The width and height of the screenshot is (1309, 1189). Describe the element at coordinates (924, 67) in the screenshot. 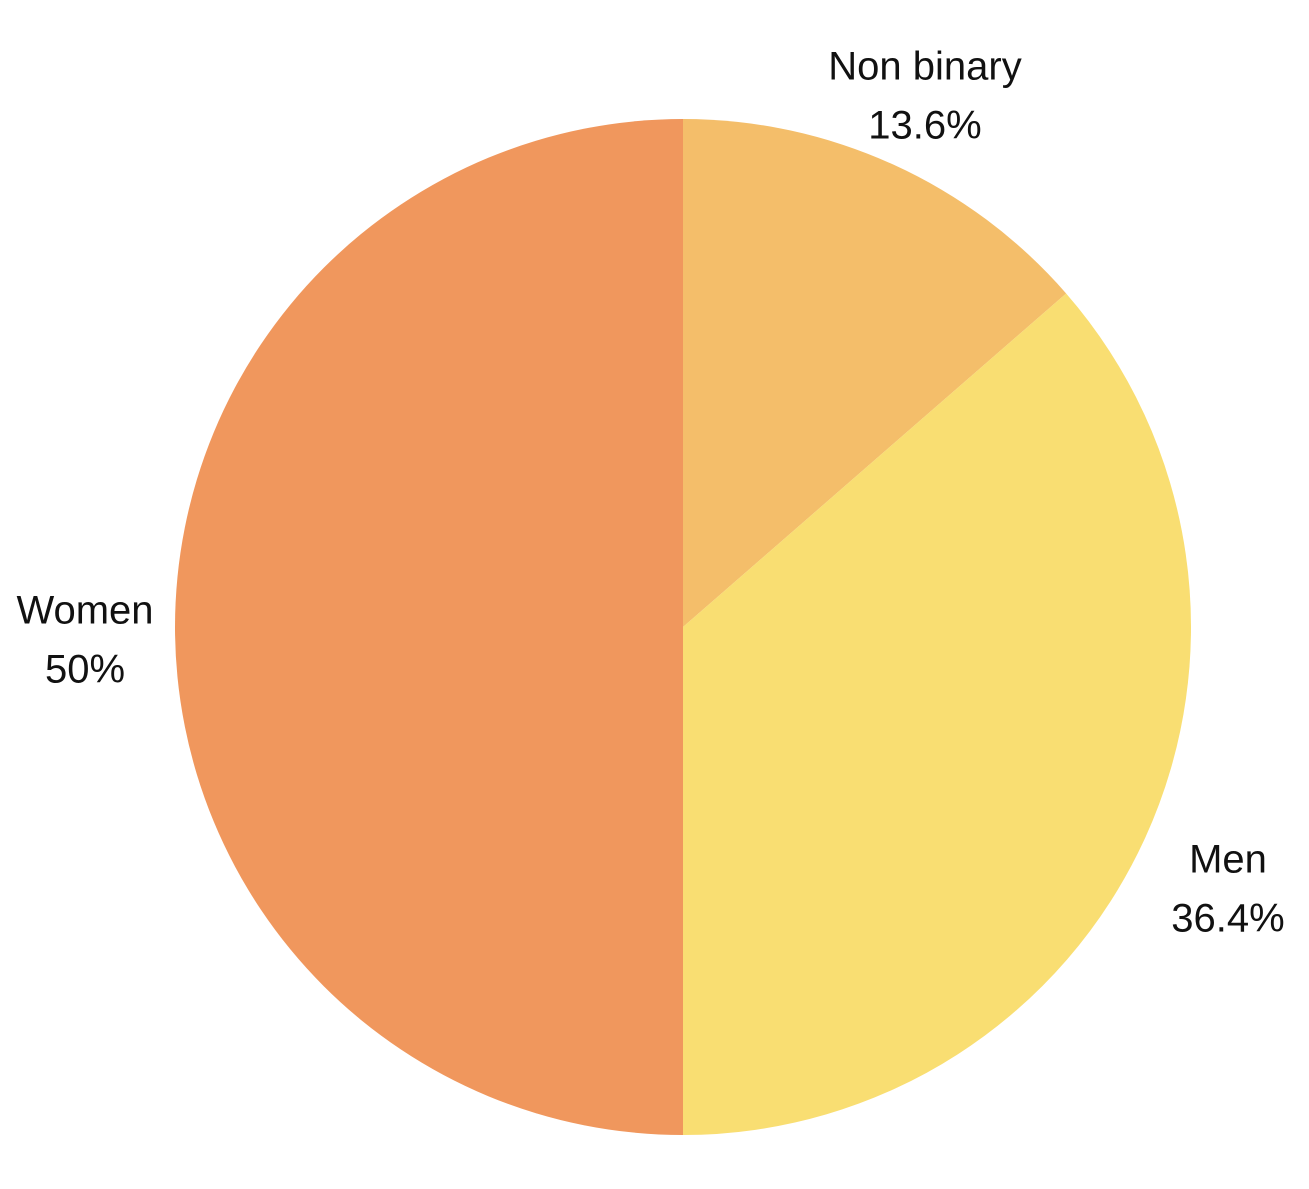

I see `slice-label-non-binary: Non binary` at that location.